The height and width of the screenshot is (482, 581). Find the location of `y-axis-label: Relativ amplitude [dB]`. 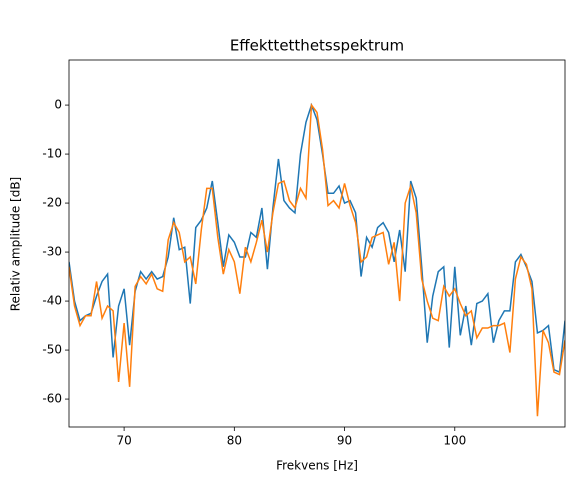

y-axis-label: Relativ amplitude [dB] is located at coordinates (16, 244).